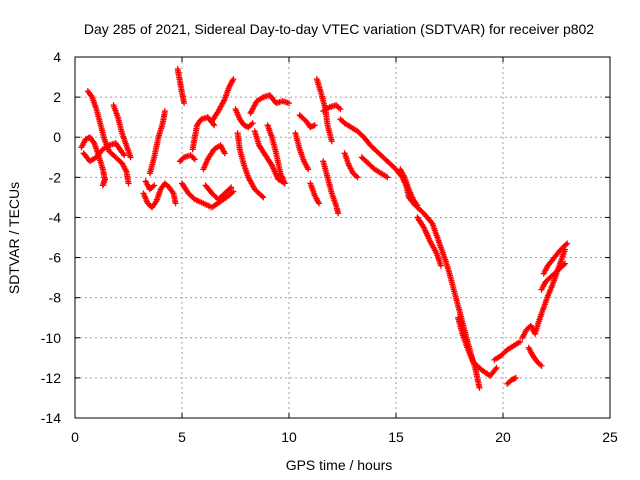 This screenshot has width=640, height=480. I want to click on y-tick-label: -4, so click(55, 217).